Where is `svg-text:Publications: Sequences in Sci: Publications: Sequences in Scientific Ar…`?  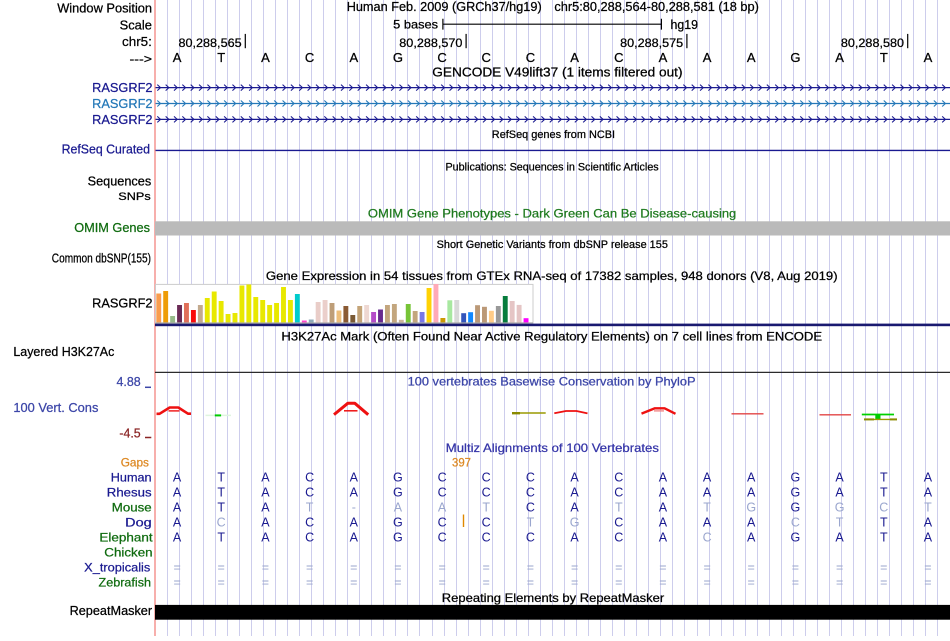 svg-text:Publications: Sequences in Sci: Publications: Sequences in Scientific Ar… is located at coordinates (553, 167).